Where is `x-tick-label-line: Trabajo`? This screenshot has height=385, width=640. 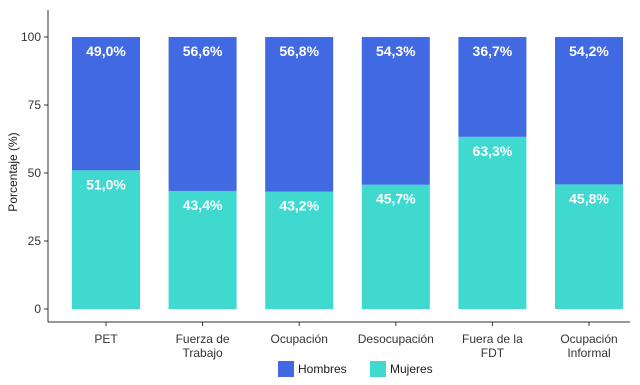 x-tick-label-line: Trabajo is located at coordinates (202, 353).